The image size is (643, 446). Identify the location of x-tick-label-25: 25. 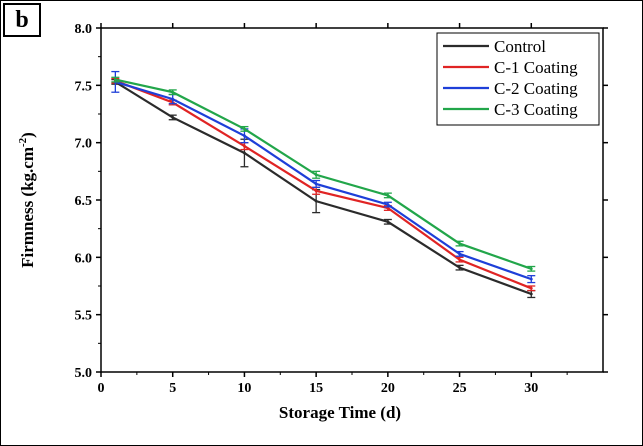
(460, 388).